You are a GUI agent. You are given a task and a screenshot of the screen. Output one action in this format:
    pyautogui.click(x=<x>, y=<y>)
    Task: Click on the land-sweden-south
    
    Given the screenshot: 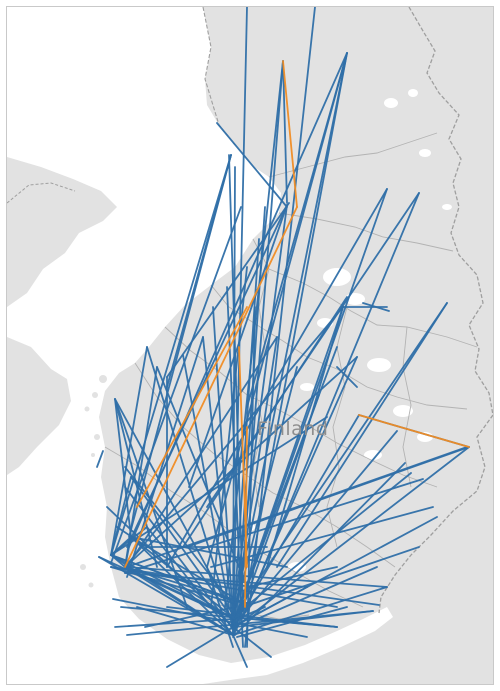 What is the action you would take?
    pyautogui.click(x=39, y=406)
    